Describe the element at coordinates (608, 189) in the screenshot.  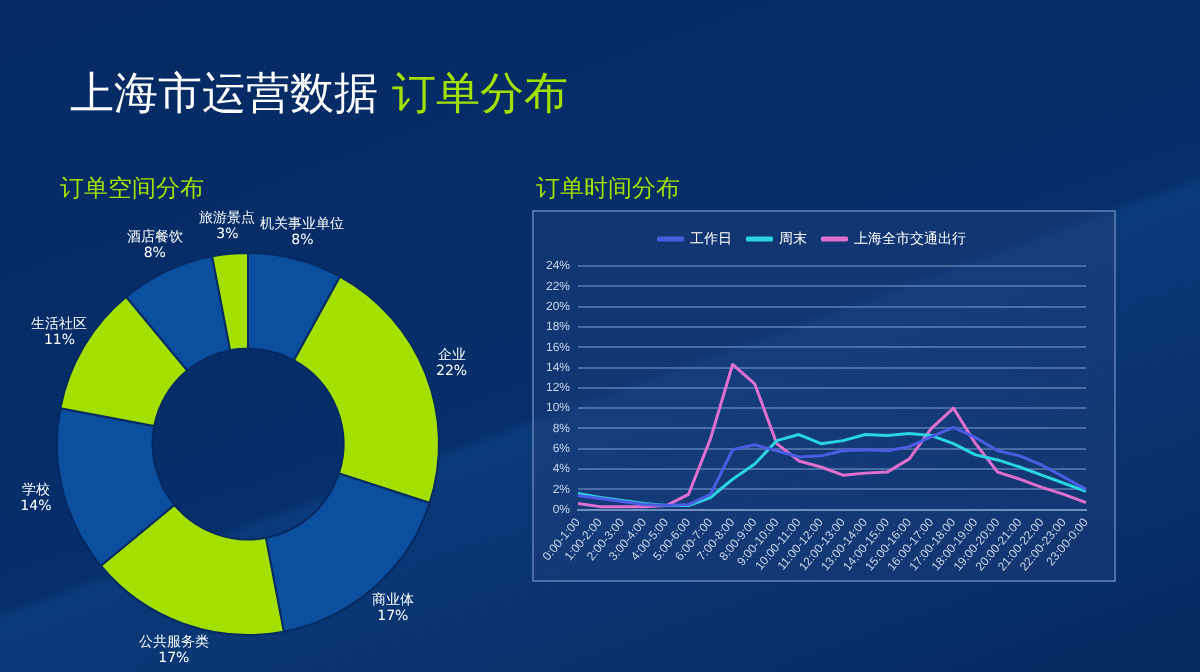
I see `chart-title: 订单时间分布` at that location.